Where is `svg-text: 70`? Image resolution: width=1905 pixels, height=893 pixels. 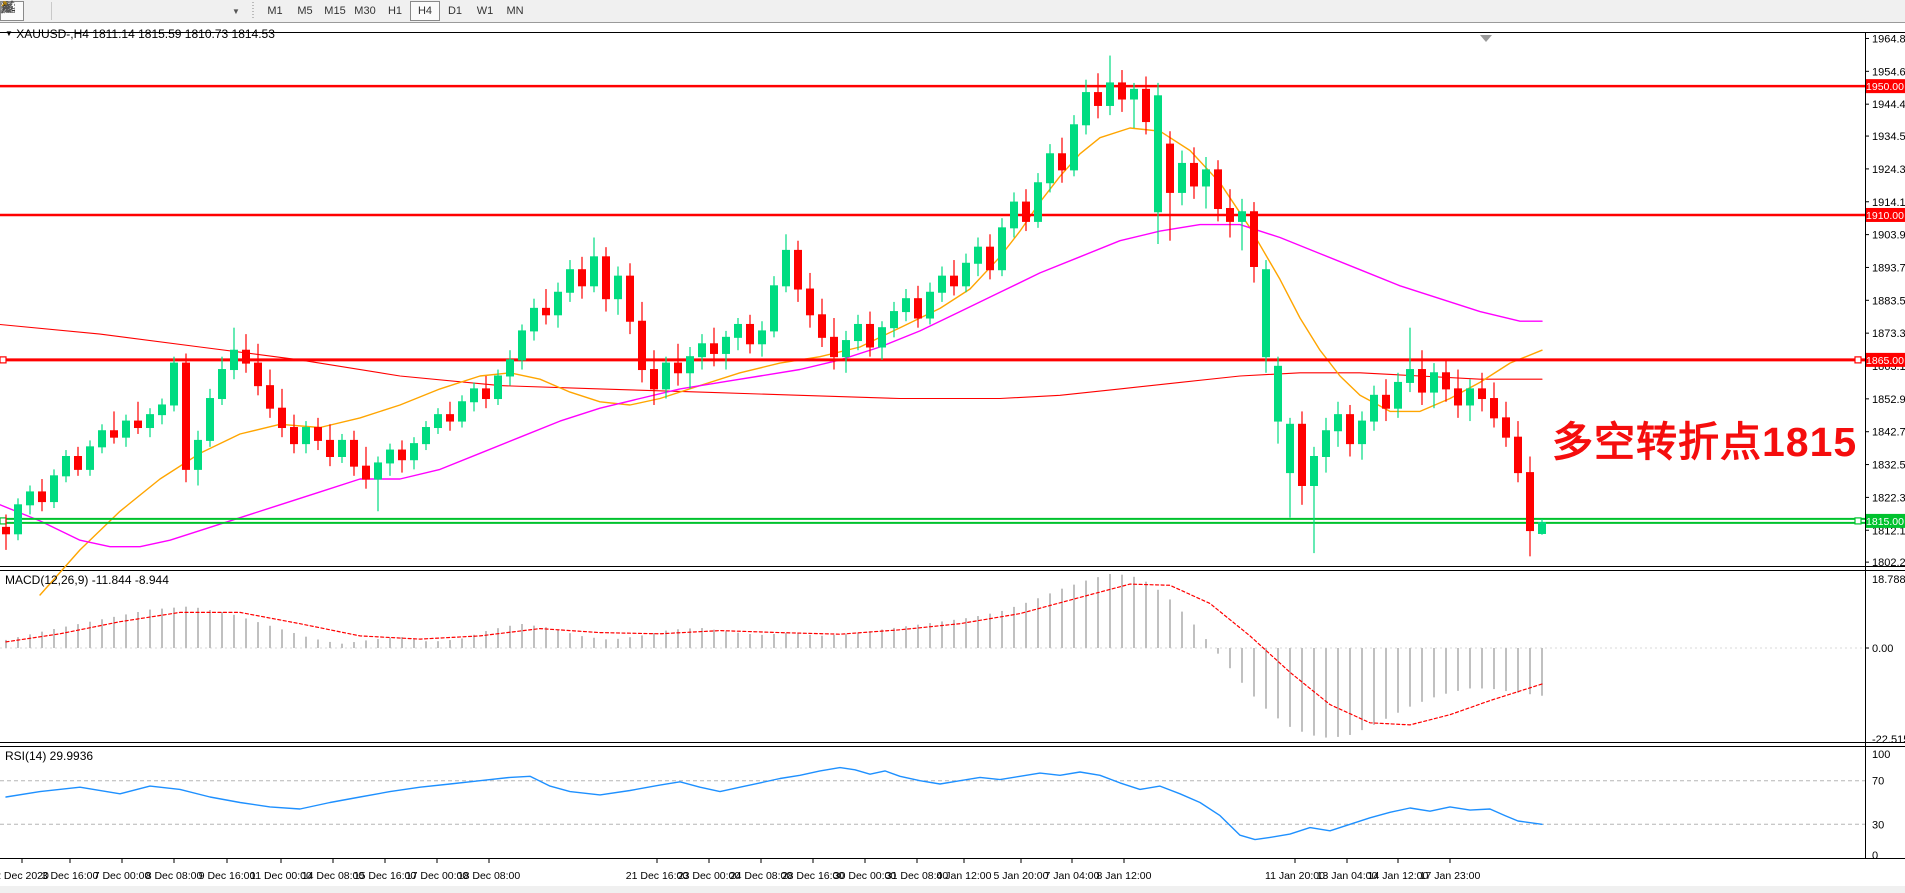 svg-text: 70 is located at coordinates (1878, 782).